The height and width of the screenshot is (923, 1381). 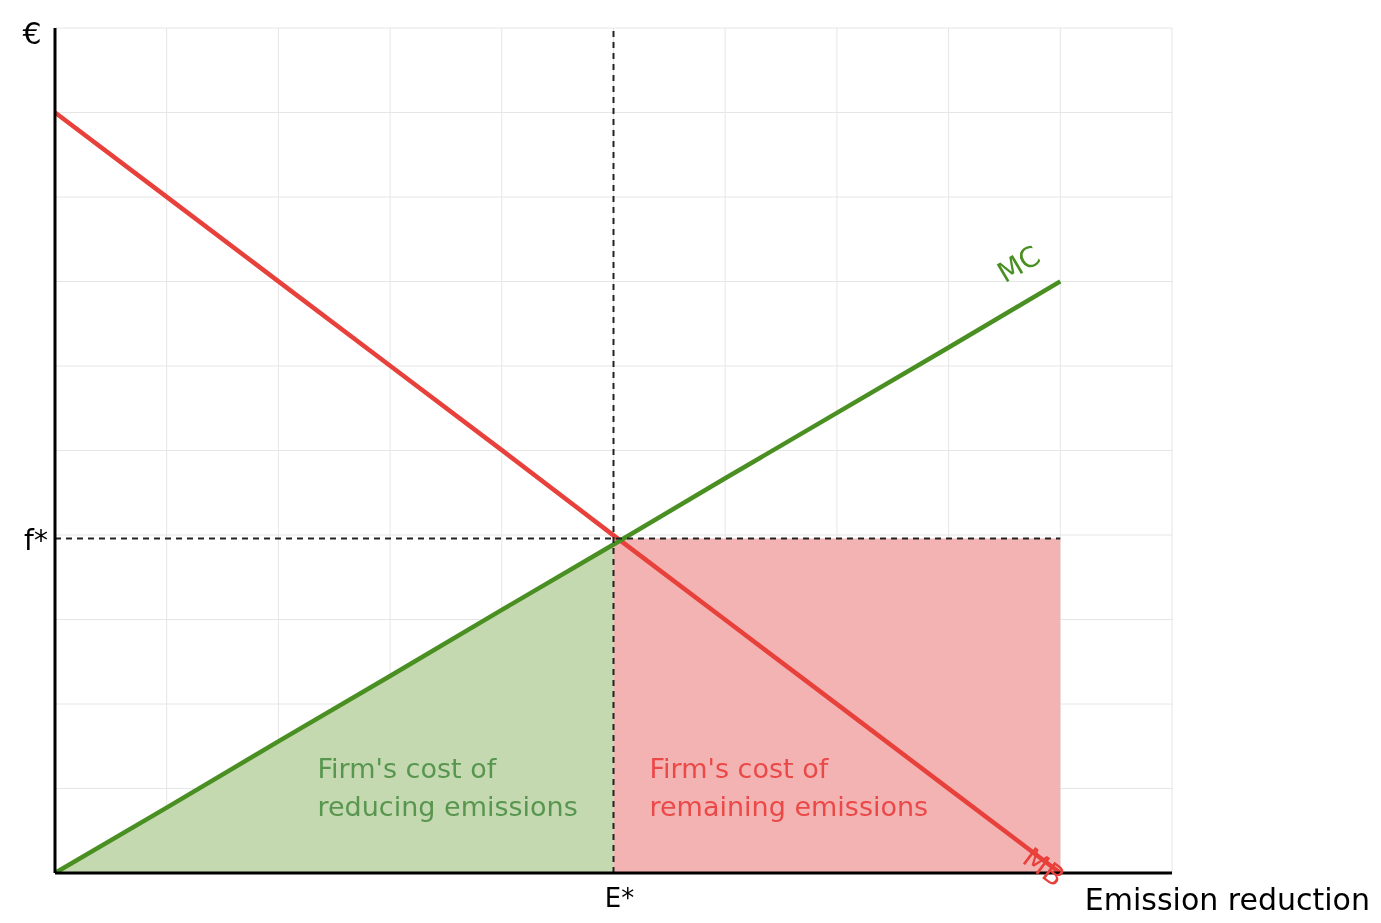 I want to click on x-axis-title: Emission reduction, so click(x=1227, y=899).